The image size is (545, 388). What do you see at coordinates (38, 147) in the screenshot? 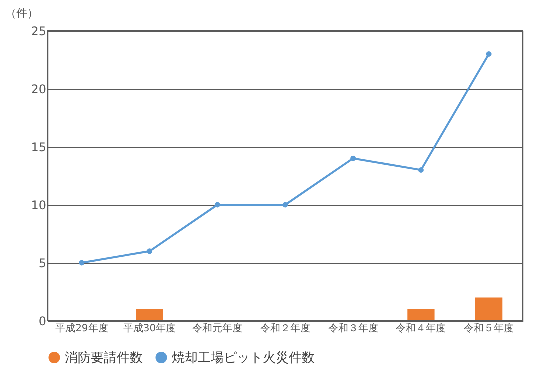
I see `y-tick-label: 15` at bounding box center [38, 147].